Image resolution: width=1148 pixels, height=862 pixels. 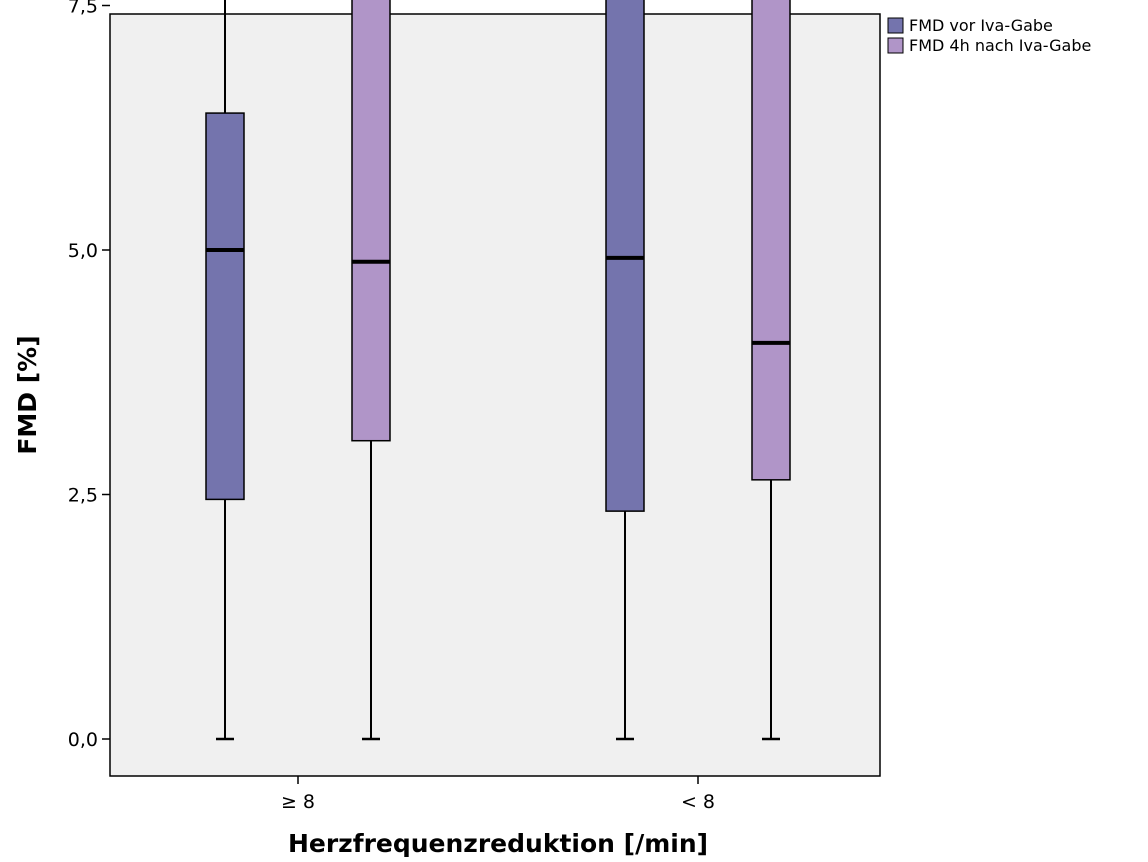 What do you see at coordinates (698, 802) in the screenshot?
I see `x-tick-label: < 8` at bounding box center [698, 802].